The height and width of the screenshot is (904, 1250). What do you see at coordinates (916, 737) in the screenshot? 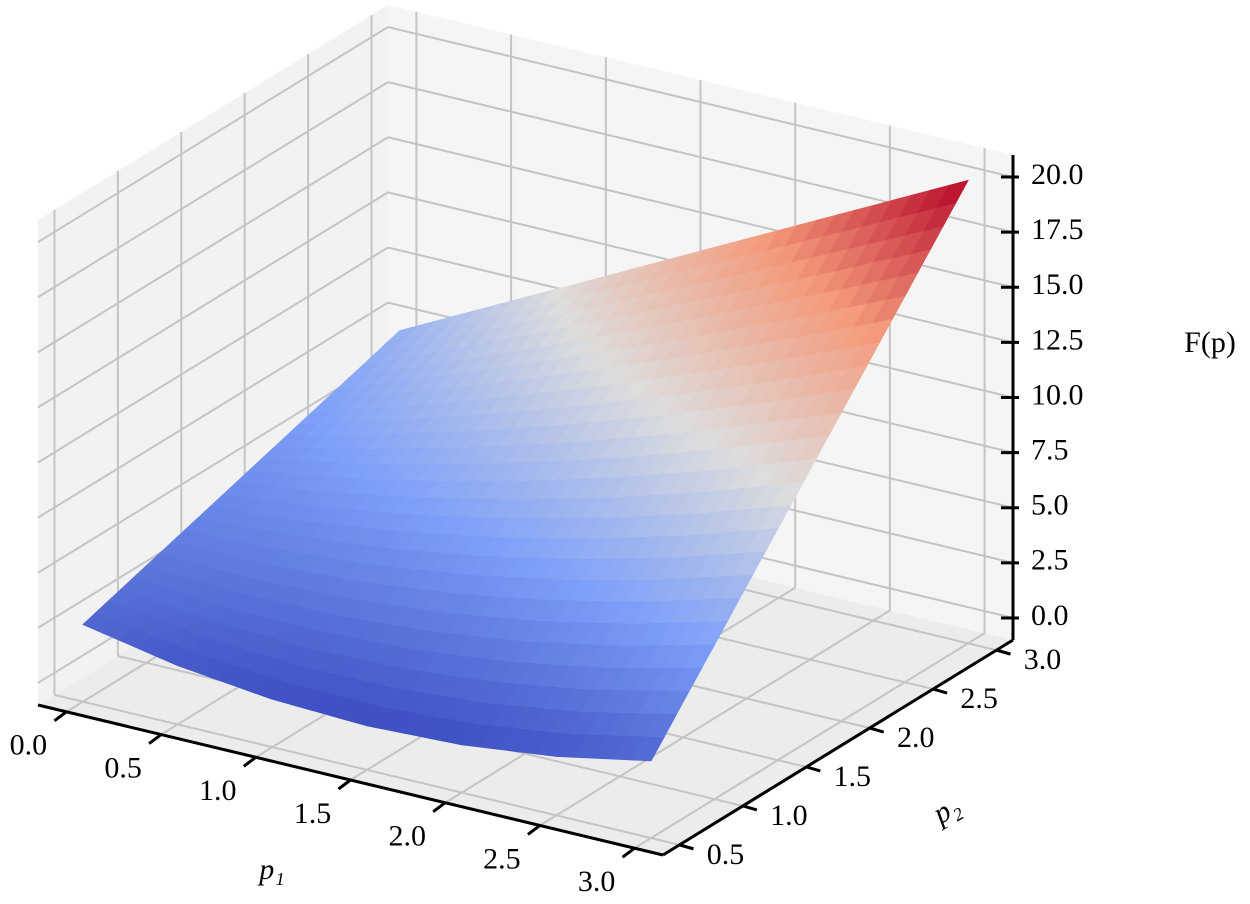
I see `y-tick-label: 2.0` at bounding box center [916, 737].